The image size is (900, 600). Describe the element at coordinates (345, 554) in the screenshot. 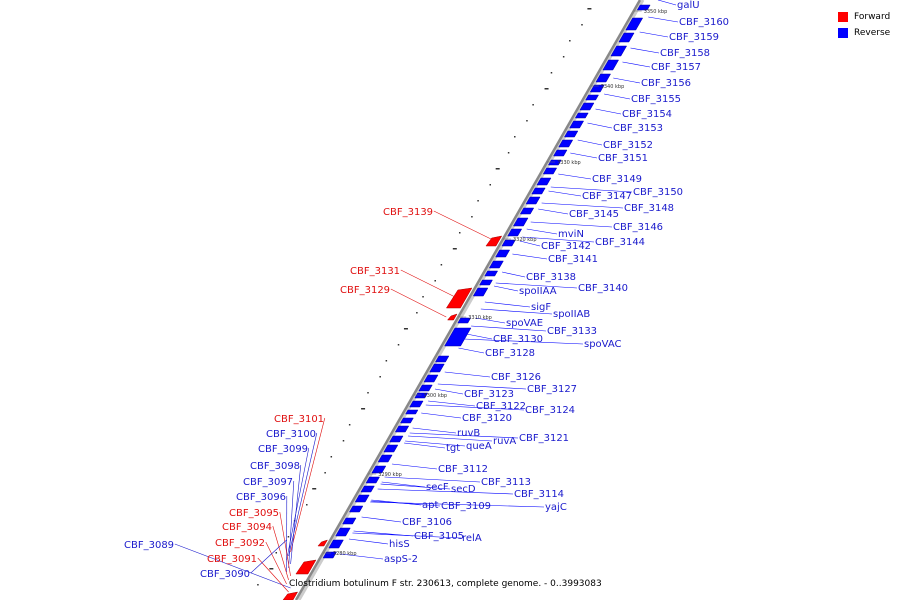

I see `tick-label: 3280 kbp` at that location.